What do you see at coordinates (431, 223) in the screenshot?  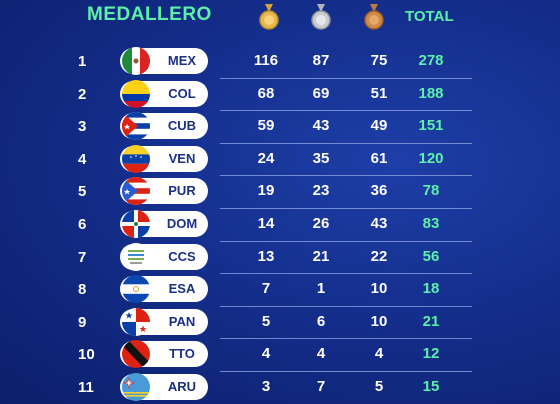 I see `total-count: 83` at bounding box center [431, 223].